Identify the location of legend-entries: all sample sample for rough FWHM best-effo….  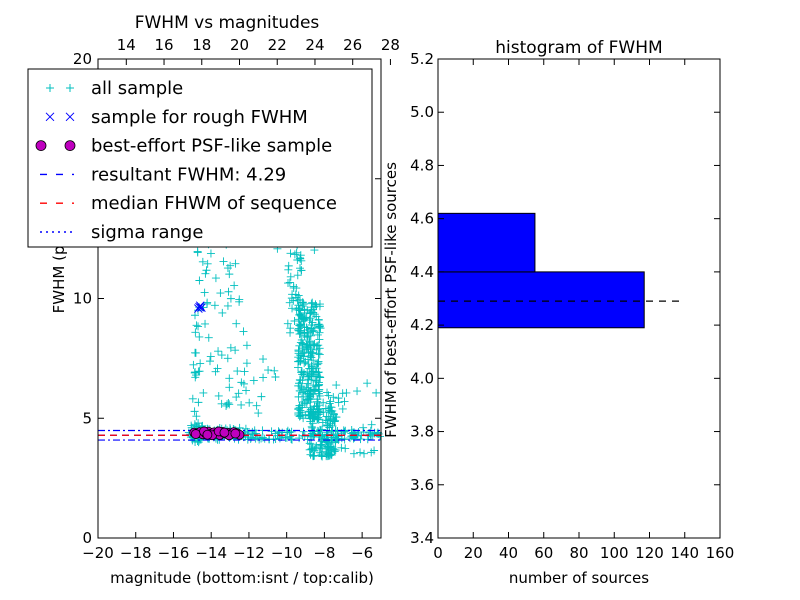
(186, 160).